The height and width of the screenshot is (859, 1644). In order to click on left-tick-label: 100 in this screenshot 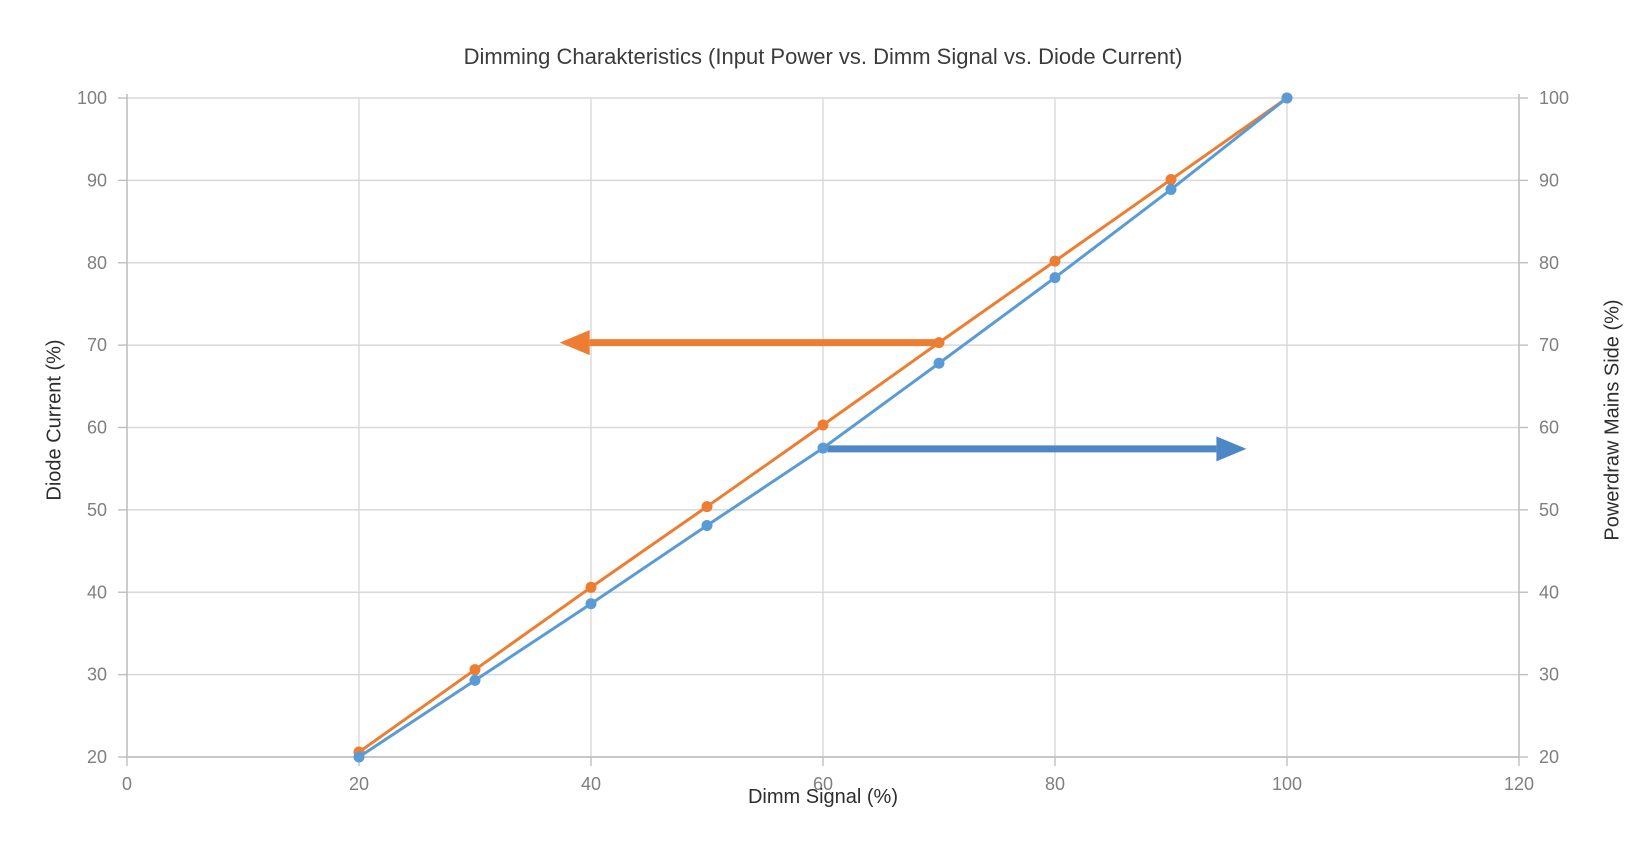, I will do `click(92, 98)`.